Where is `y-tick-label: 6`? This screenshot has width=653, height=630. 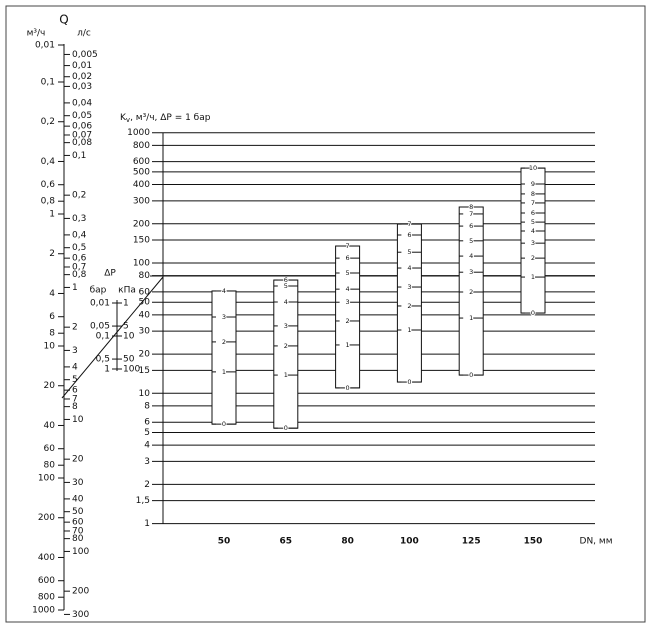
y-tick-label: 6 is located at coordinates (147, 423).